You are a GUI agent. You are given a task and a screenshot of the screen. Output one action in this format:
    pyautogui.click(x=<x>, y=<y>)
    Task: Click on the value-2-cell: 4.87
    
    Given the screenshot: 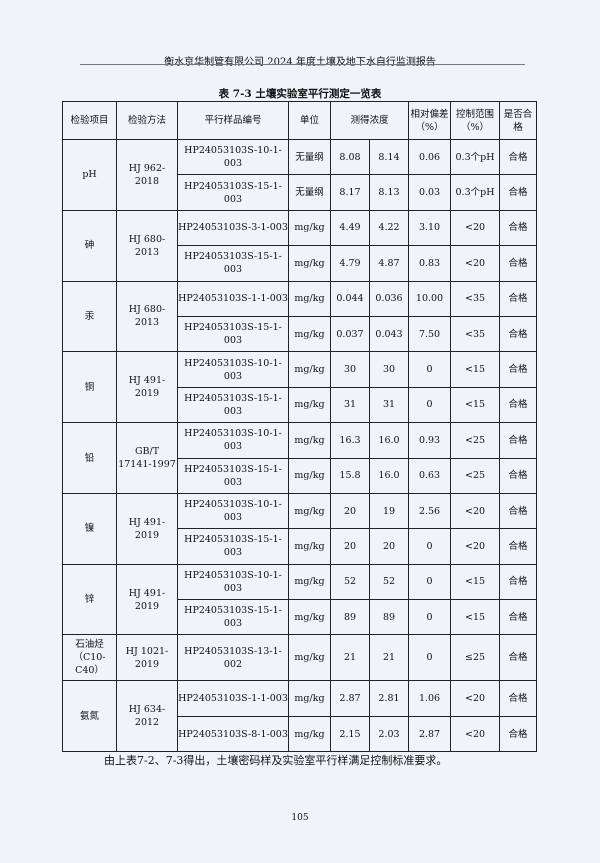 What is the action you would take?
    pyautogui.click(x=389, y=263)
    